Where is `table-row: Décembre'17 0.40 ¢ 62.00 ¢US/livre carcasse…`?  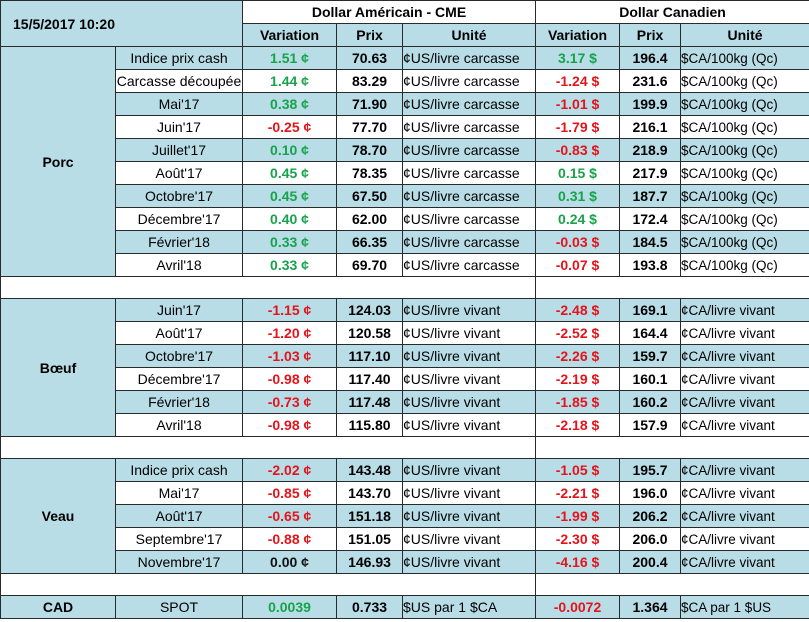
table-row: Décembre'17 0.40 ¢ 62.00 ¢US/livre carcasse… is located at coordinates (405, 219).